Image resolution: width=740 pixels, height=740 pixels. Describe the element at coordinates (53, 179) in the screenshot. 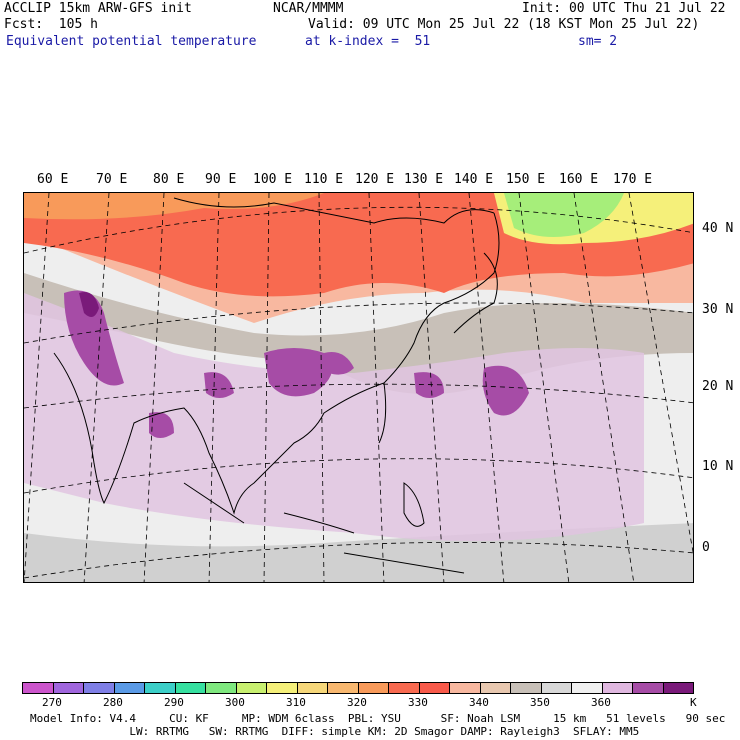

I see `lon-label: 60 E` at that location.